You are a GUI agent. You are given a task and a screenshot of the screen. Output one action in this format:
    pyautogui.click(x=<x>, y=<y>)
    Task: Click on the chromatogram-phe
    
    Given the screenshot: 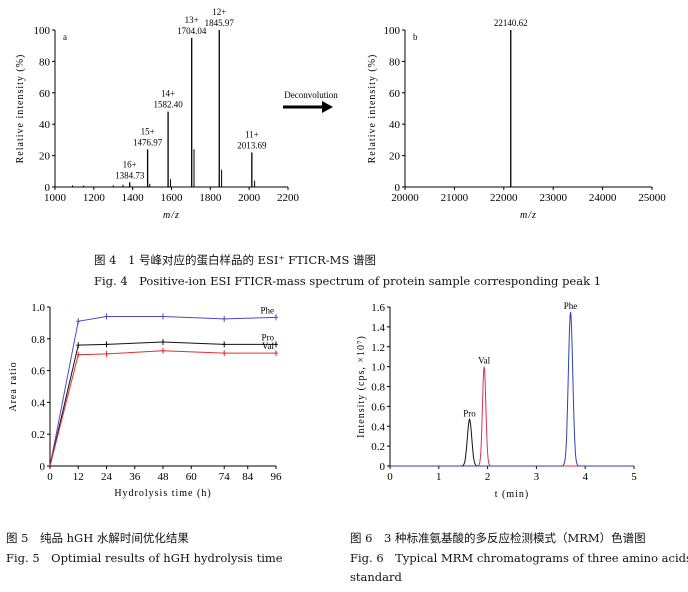 What is the action you would take?
    pyautogui.click(x=512, y=389)
    